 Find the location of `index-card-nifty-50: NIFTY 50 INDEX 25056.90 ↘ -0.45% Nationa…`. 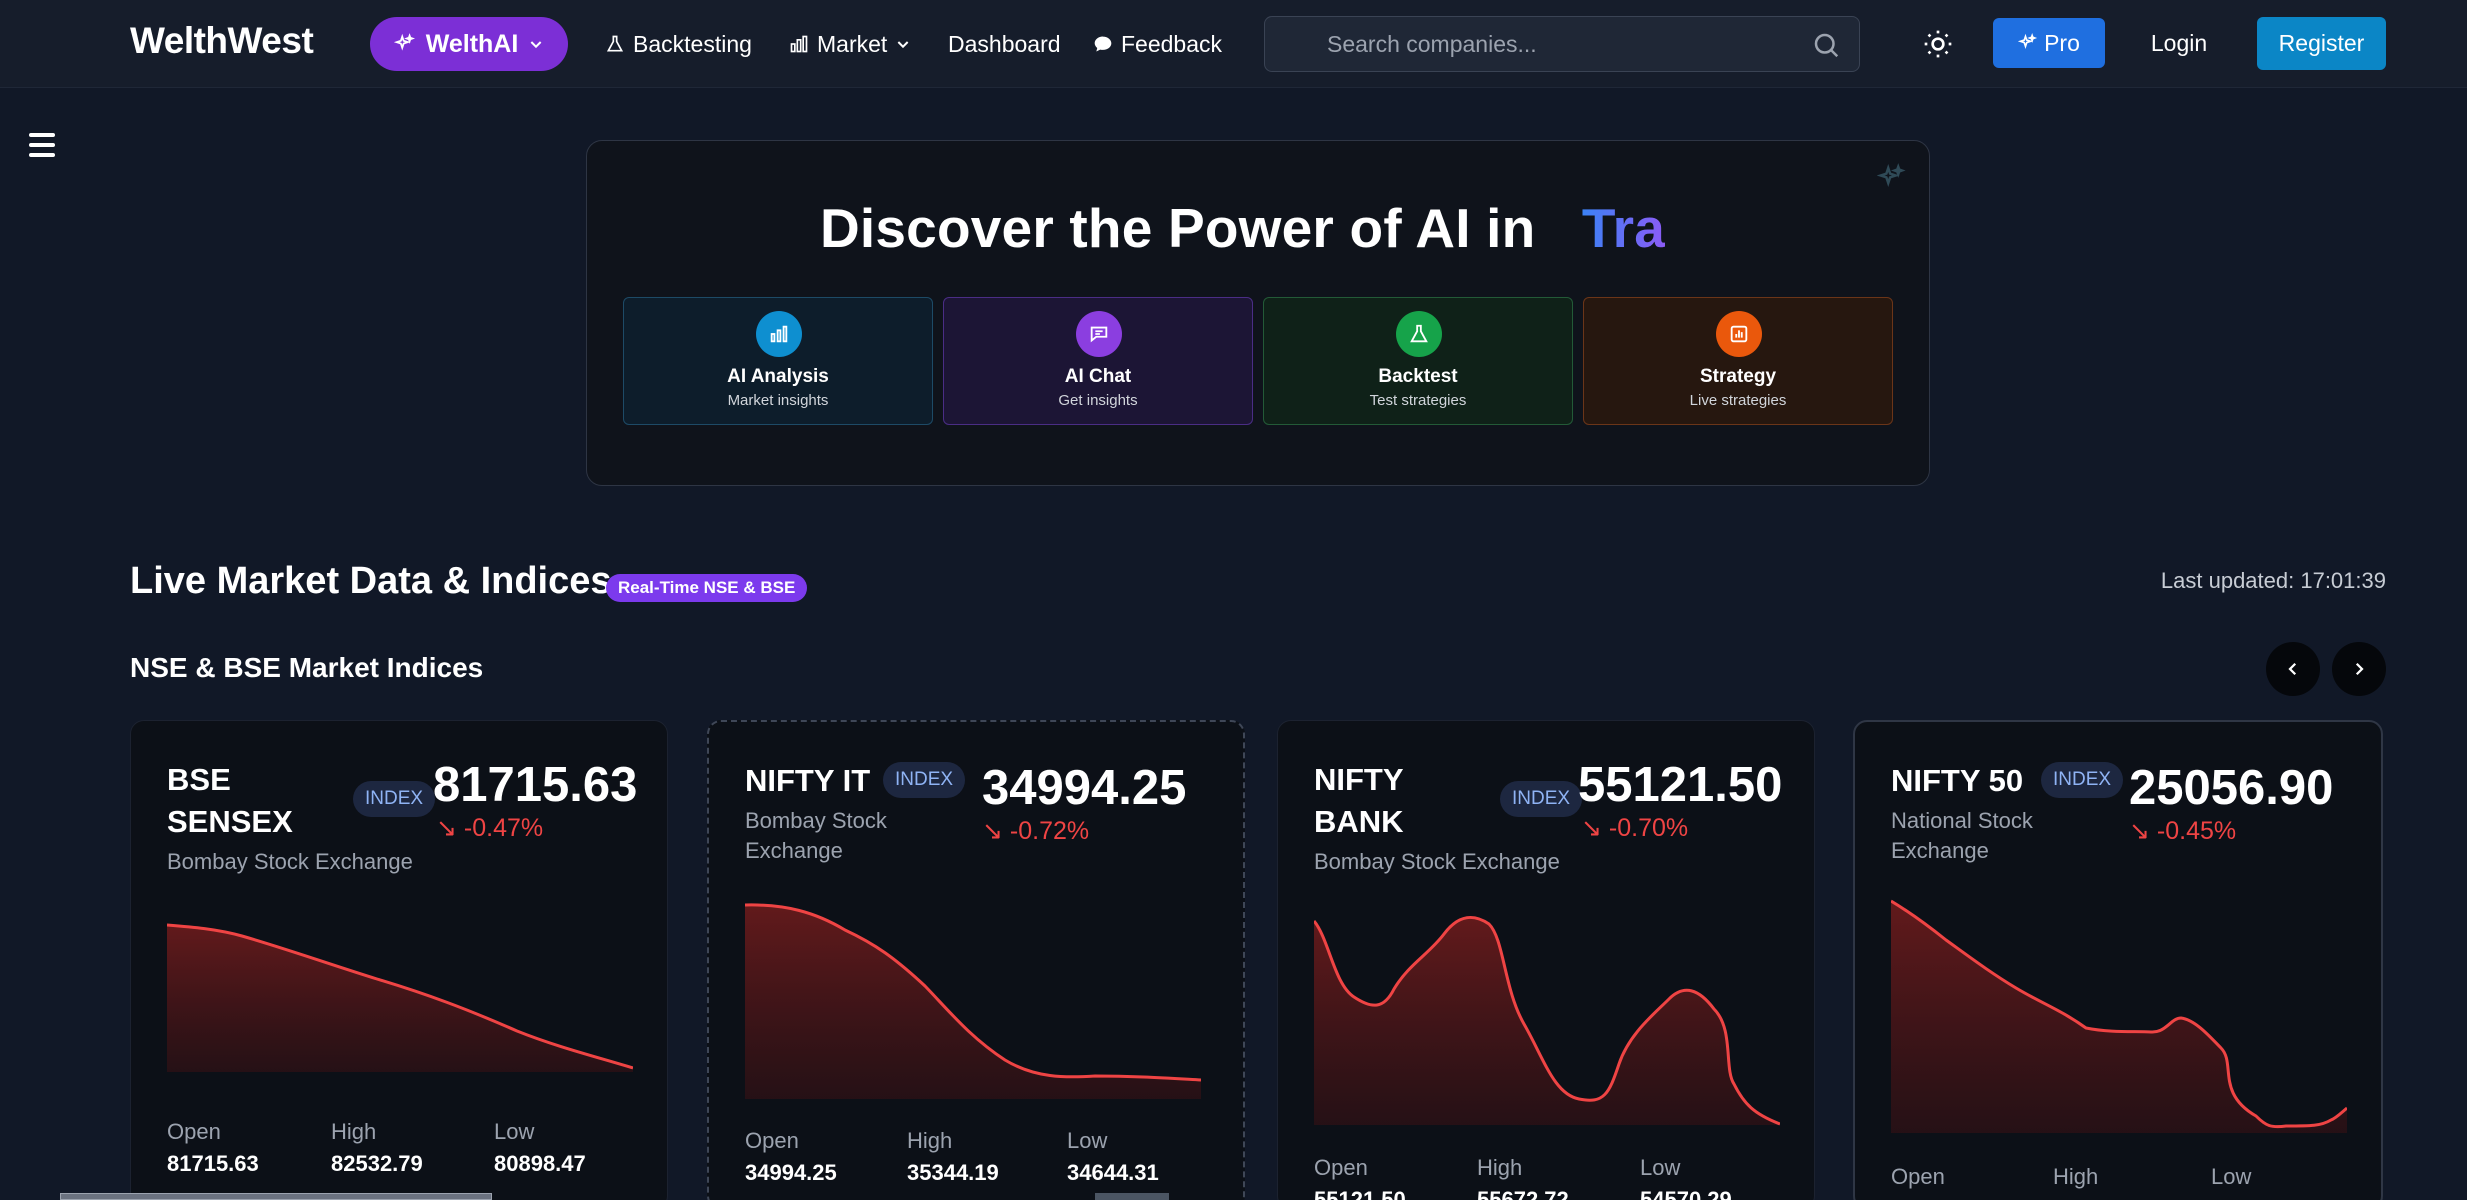

index-card-nifty-50: NIFTY 50 INDEX 25056.90 ↘ -0.45% Nationa… is located at coordinates (2118, 960).